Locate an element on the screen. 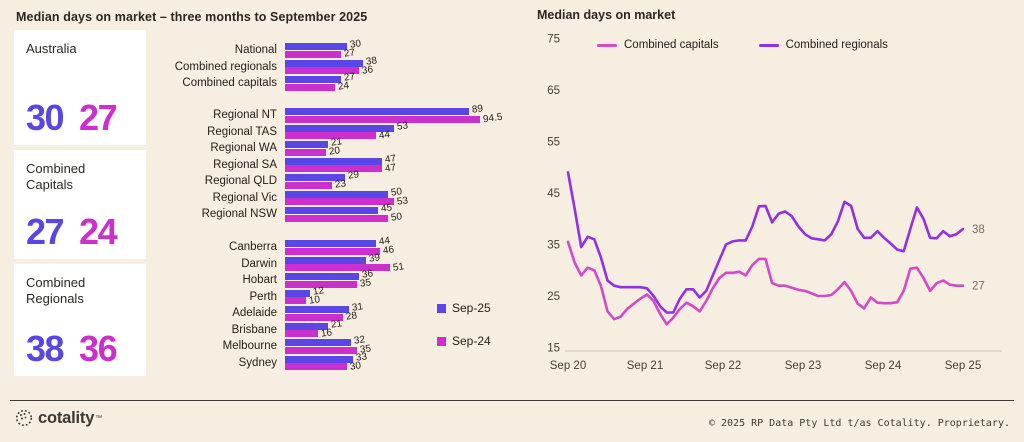 The height and width of the screenshot is (442, 1024). legend-item-sep24: Sep-24 is located at coordinates (464, 341).